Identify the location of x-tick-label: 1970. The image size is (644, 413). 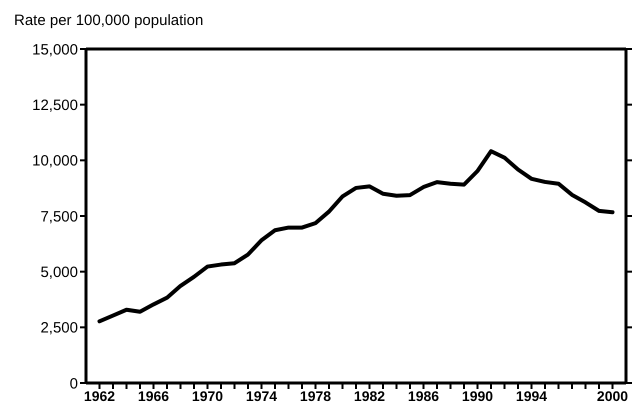
(208, 396).